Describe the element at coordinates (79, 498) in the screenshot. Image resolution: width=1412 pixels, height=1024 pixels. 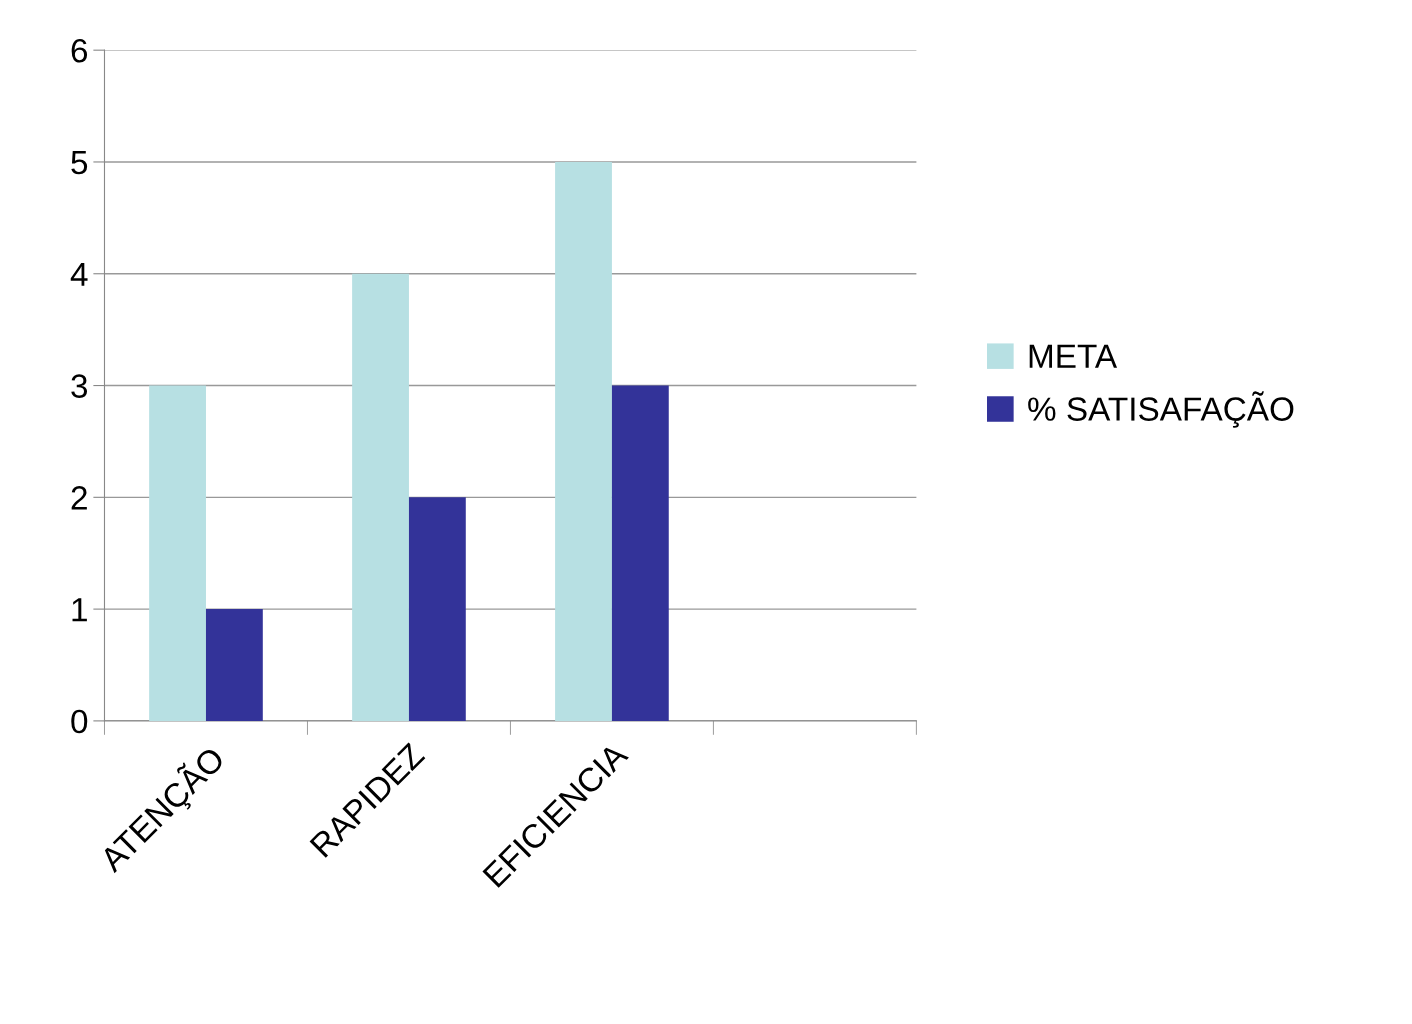
I see `y-tick-label: 2` at that location.